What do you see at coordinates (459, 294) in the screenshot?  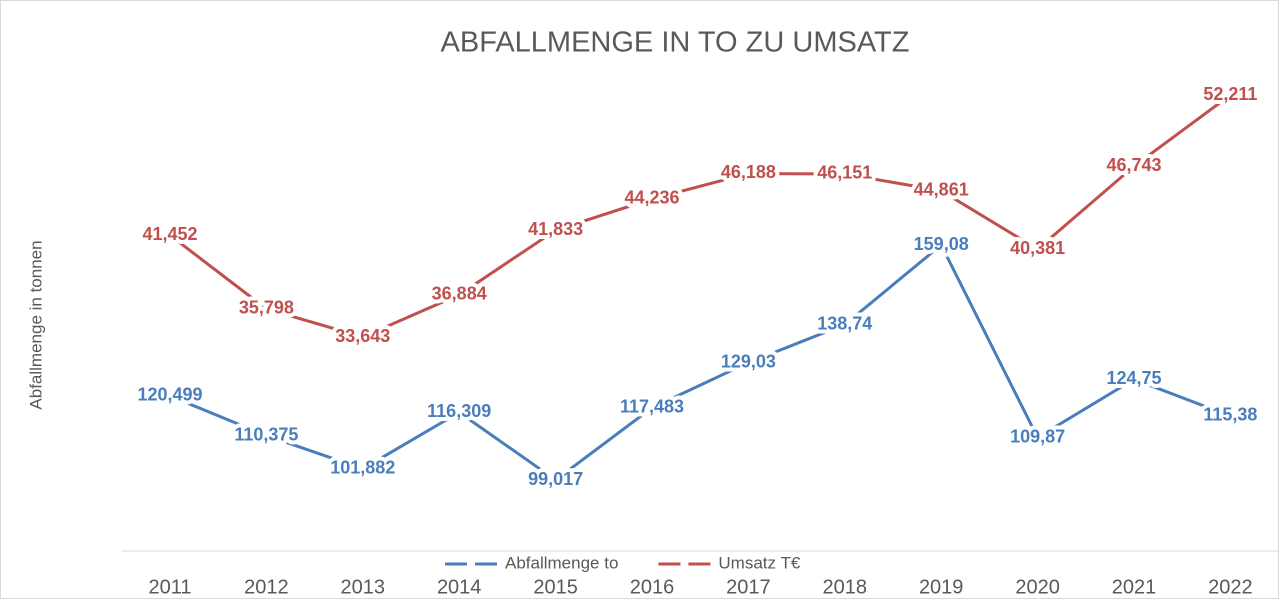 I see `data-label: 36,884` at bounding box center [459, 294].